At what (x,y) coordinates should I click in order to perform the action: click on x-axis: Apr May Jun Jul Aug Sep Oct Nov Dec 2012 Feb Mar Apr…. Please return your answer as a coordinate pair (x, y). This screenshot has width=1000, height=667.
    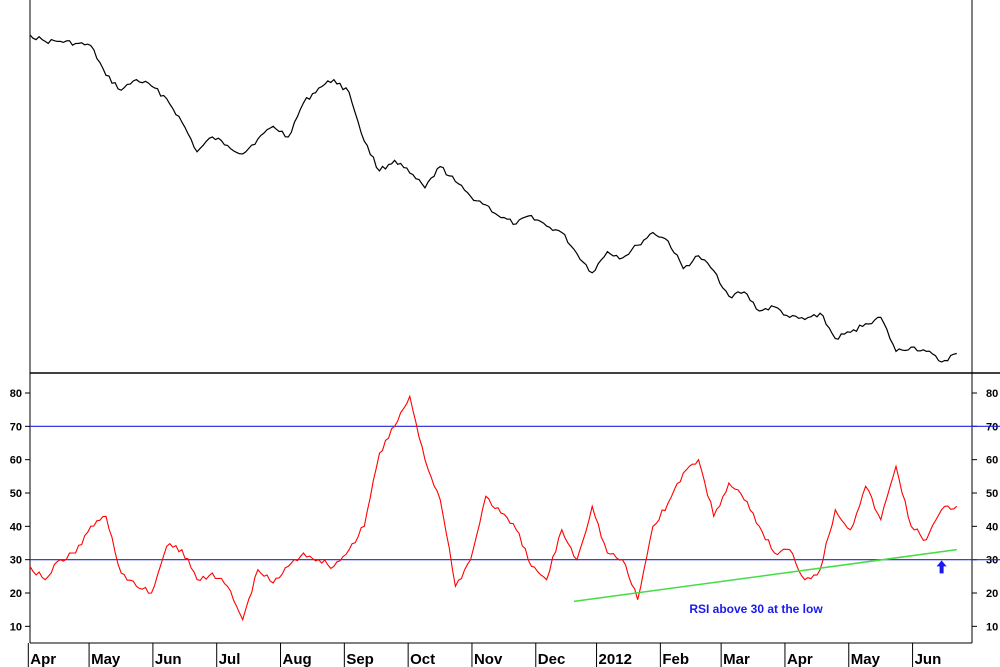
    Looking at the image, I should click on (484, 655).